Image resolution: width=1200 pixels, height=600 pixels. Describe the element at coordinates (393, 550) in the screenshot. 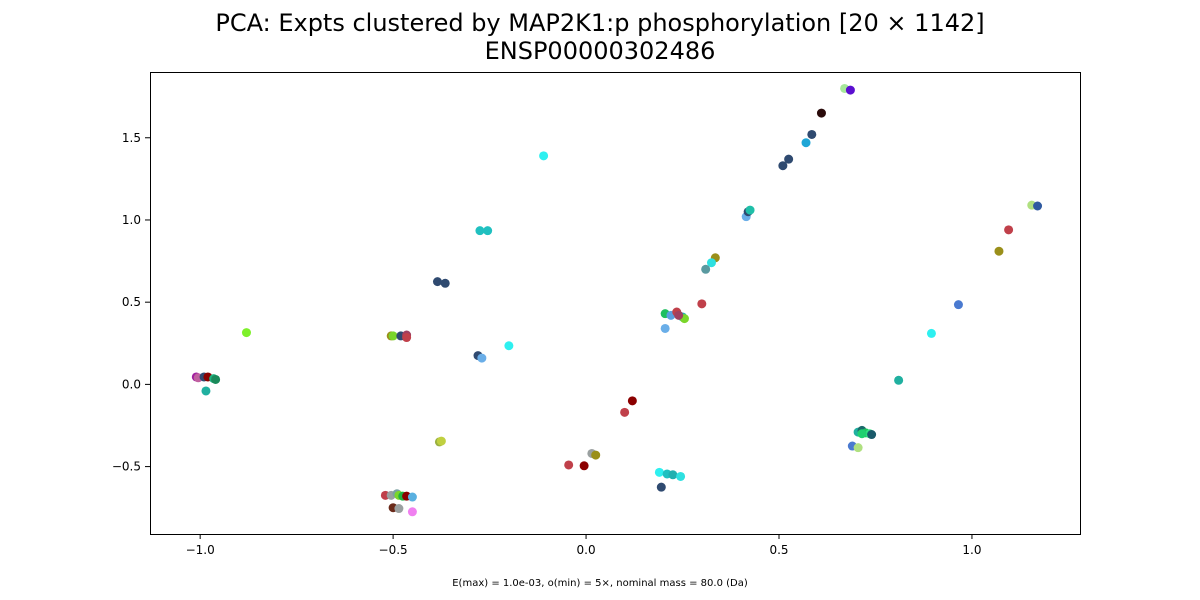

I see `x-tick-label: −0.5` at that location.